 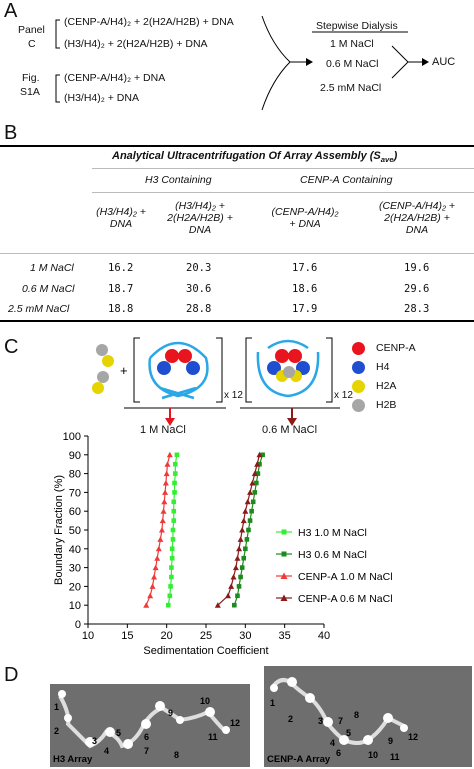 What do you see at coordinates (149, 22) in the screenshot?
I see `panel-c-row1: (CENP-A/H4)₂ + 2(H2A/H2B) + DNA` at bounding box center [149, 22].